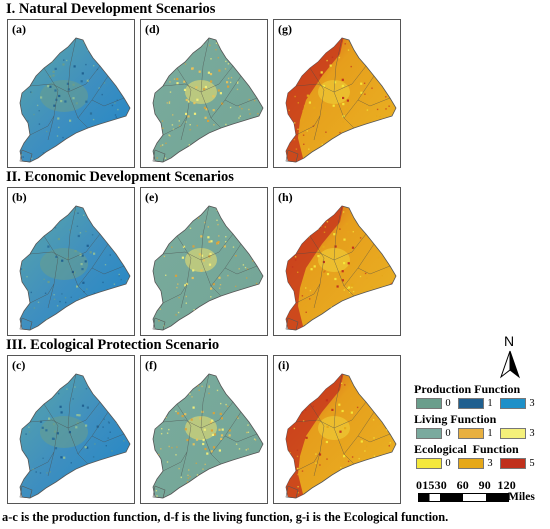 The width and height of the screenshot is (550, 529). I want to click on map-panel-h: (h), so click(337, 261).